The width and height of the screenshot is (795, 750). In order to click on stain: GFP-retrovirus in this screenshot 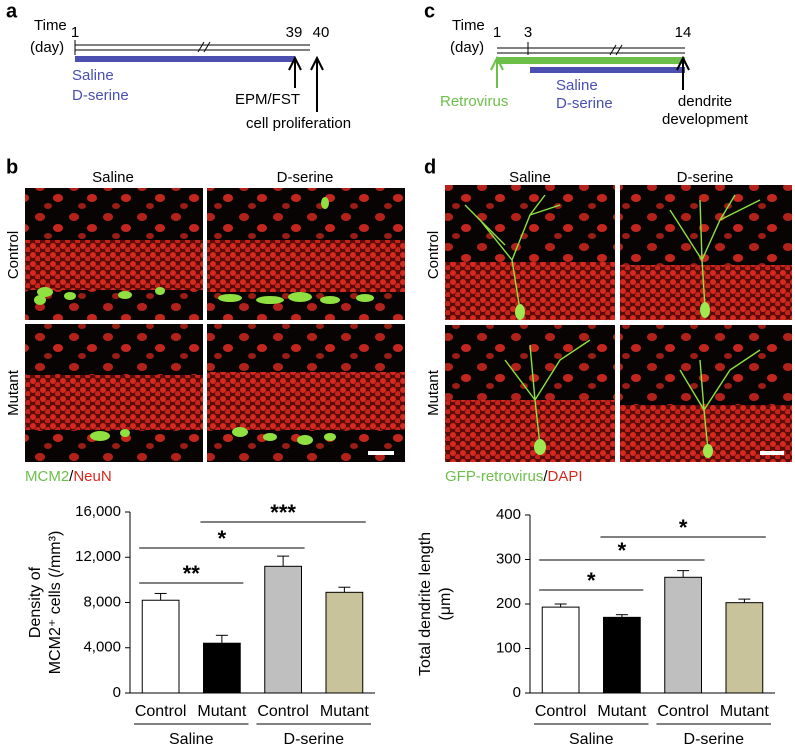, I will do `click(494, 476)`.